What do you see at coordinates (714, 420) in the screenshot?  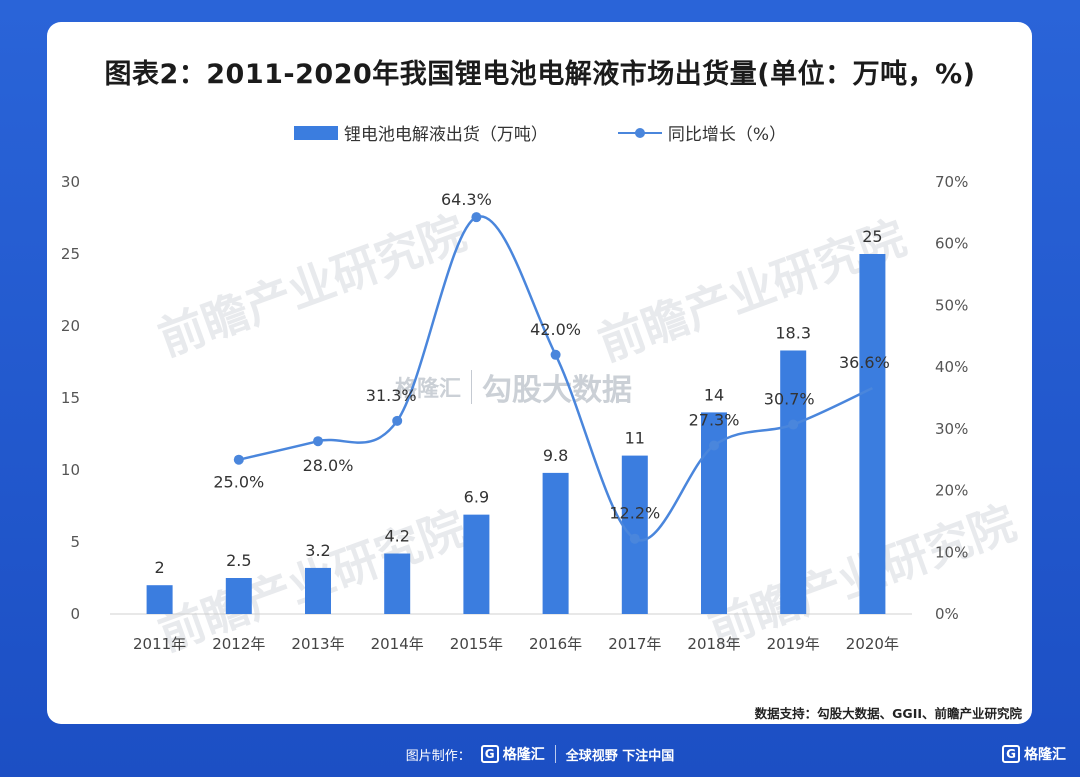 I see `growth-data-label: 27.3%` at bounding box center [714, 420].